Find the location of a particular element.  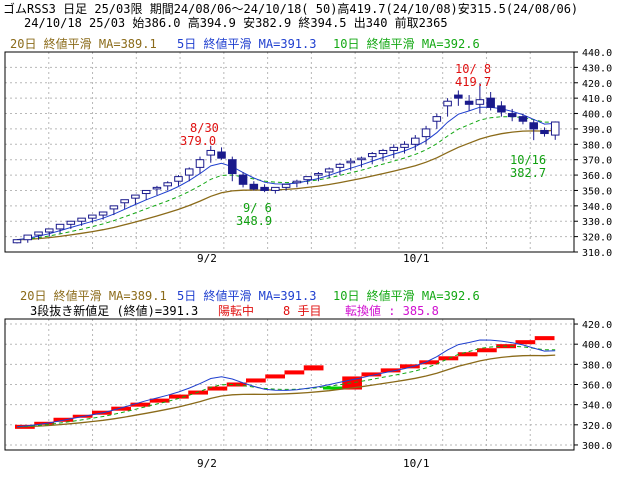

bottom-ytick-label: 400.0 is located at coordinates (597, 345).